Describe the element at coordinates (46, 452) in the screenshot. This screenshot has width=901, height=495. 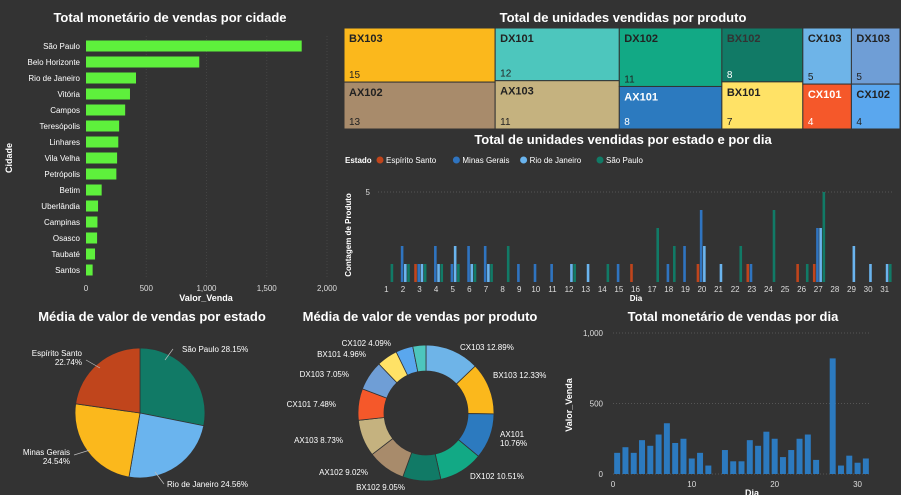
I see `state-pie-label-name: Minas Gerais` at that location.